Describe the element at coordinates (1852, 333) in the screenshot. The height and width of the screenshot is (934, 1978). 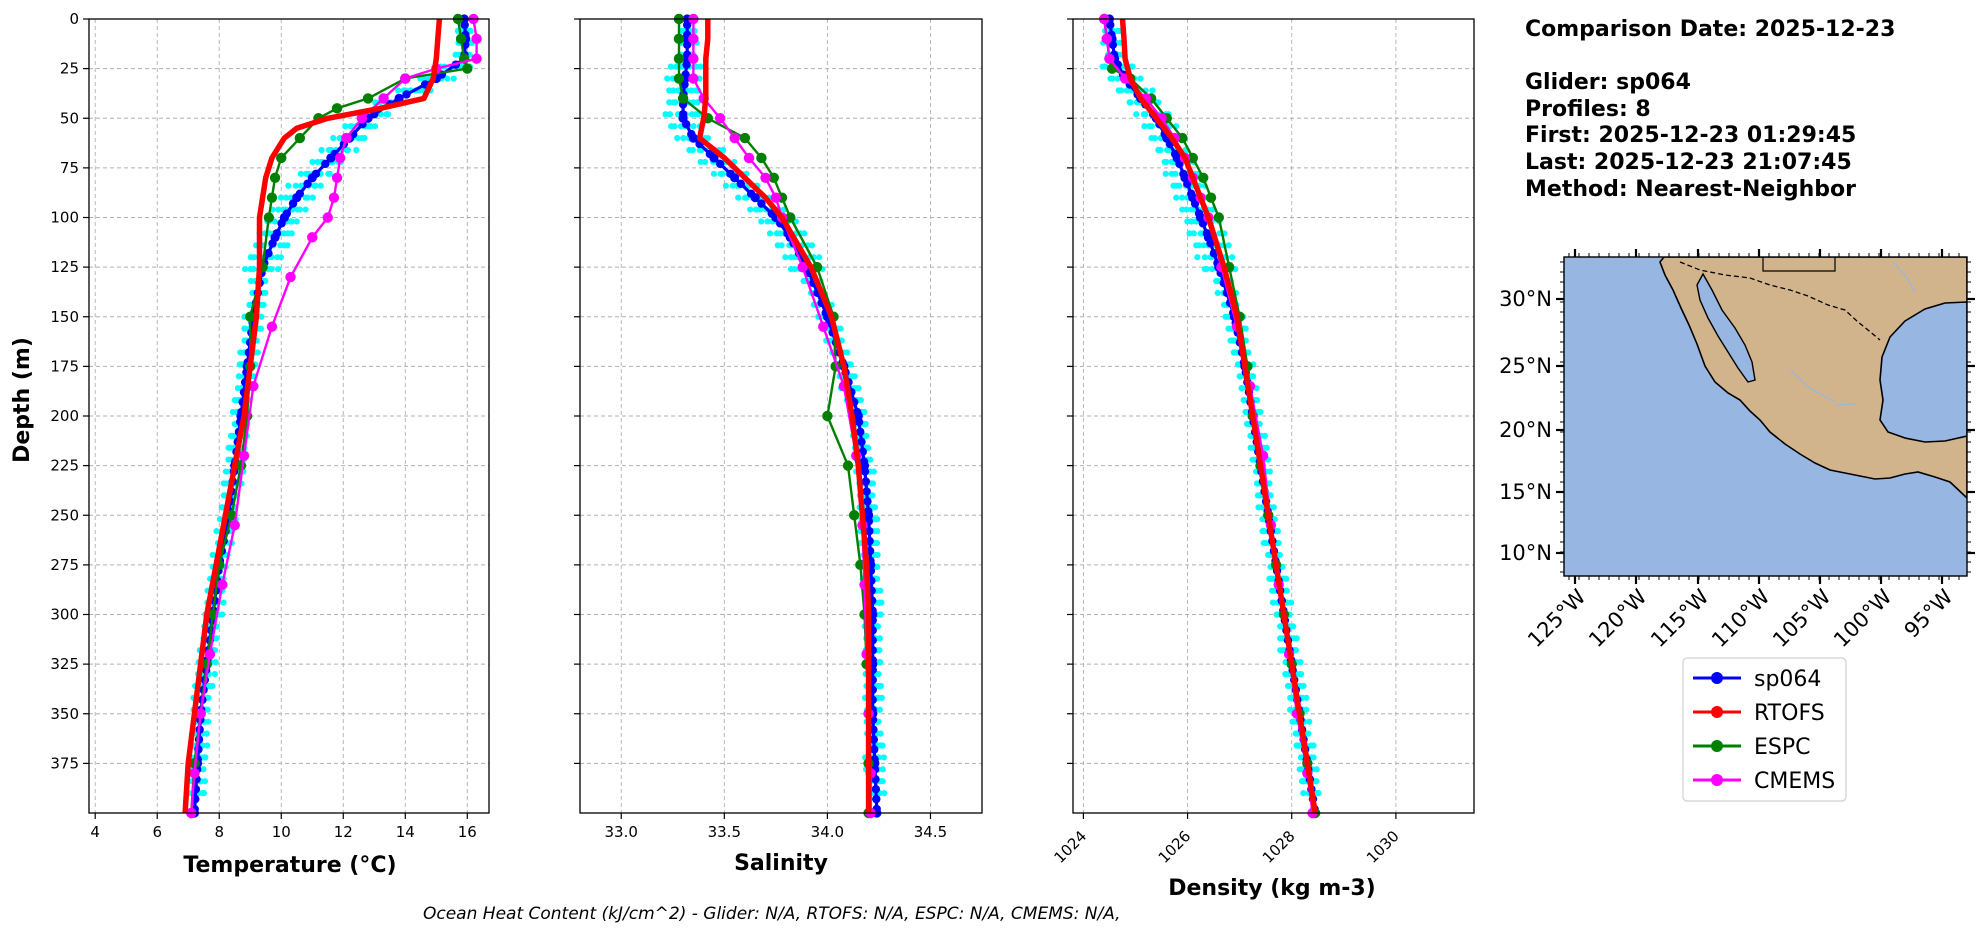
I see `map-river` at that location.